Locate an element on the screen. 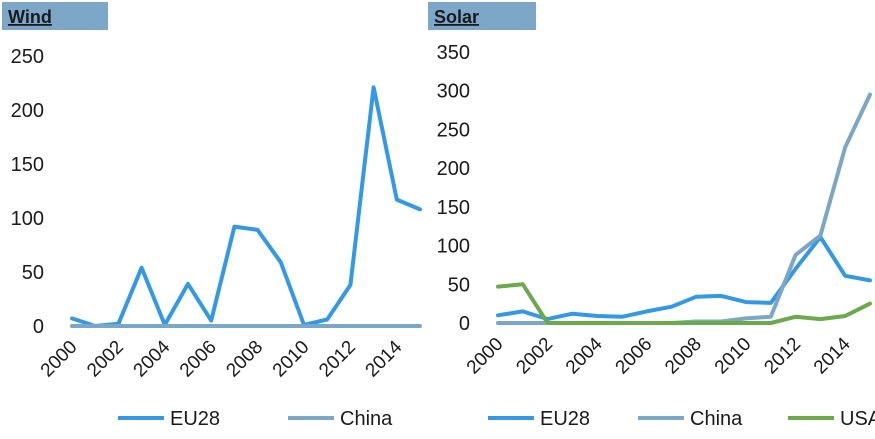  series-line-usa is located at coordinates (684, 303).